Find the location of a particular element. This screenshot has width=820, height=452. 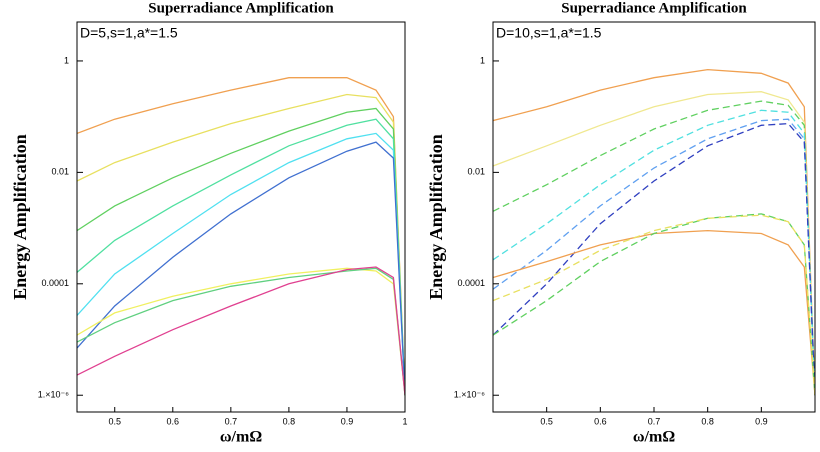

annotation: D=5,s=1,a*=1.5 is located at coordinates (129, 33).